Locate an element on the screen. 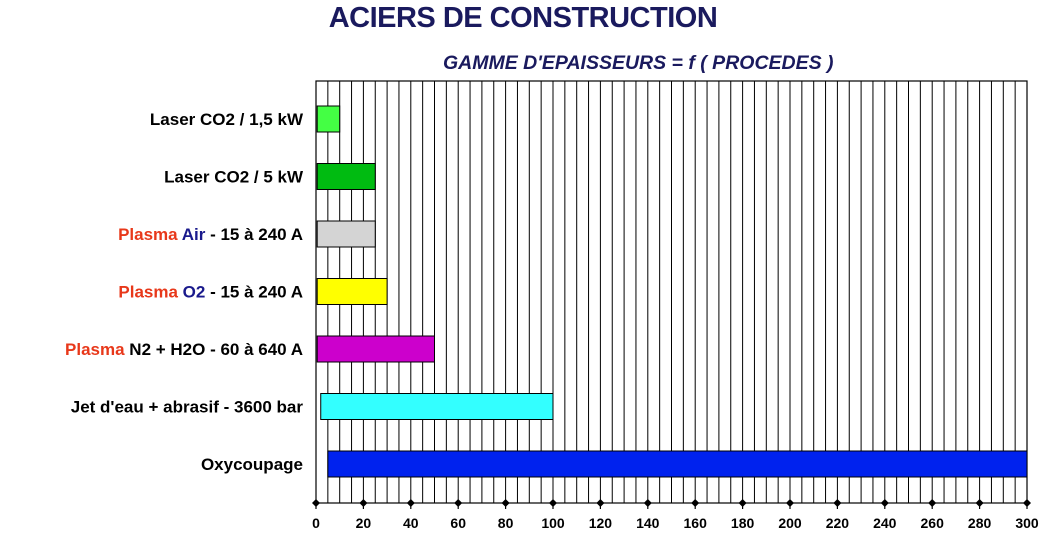 The image size is (1042, 537). x-tick-label: 100 is located at coordinates (553, 523).